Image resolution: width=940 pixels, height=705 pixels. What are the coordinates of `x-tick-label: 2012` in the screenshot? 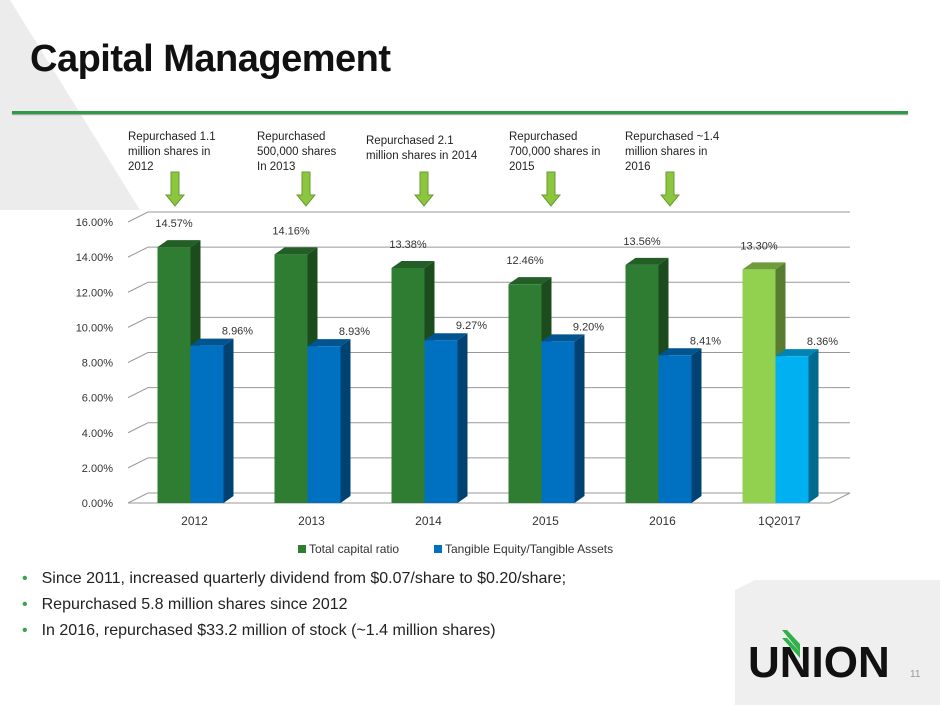 It's located at (194, 521).